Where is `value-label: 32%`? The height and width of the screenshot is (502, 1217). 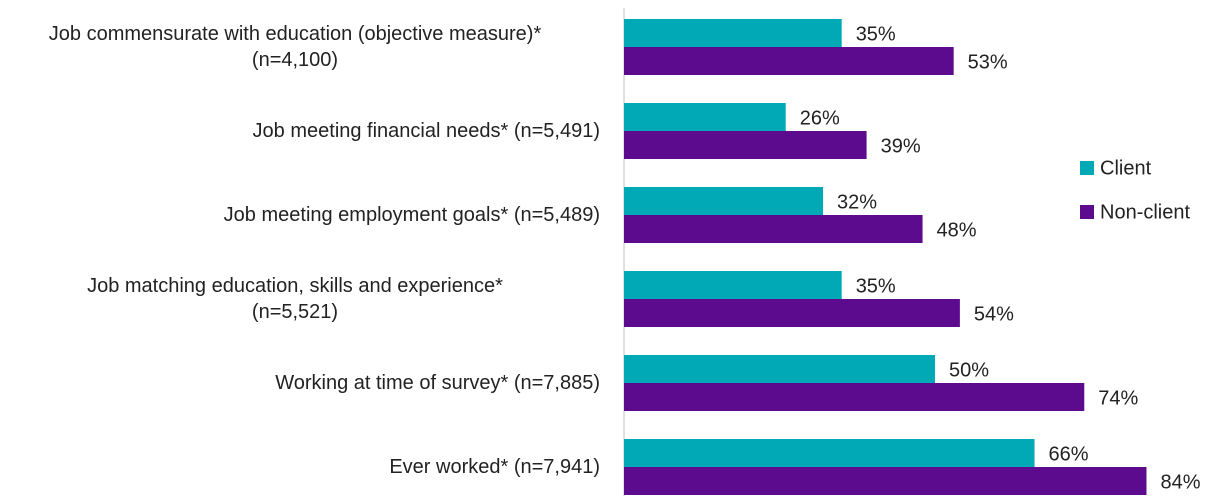
value-label: 32% is located at coordinates (857, 202).